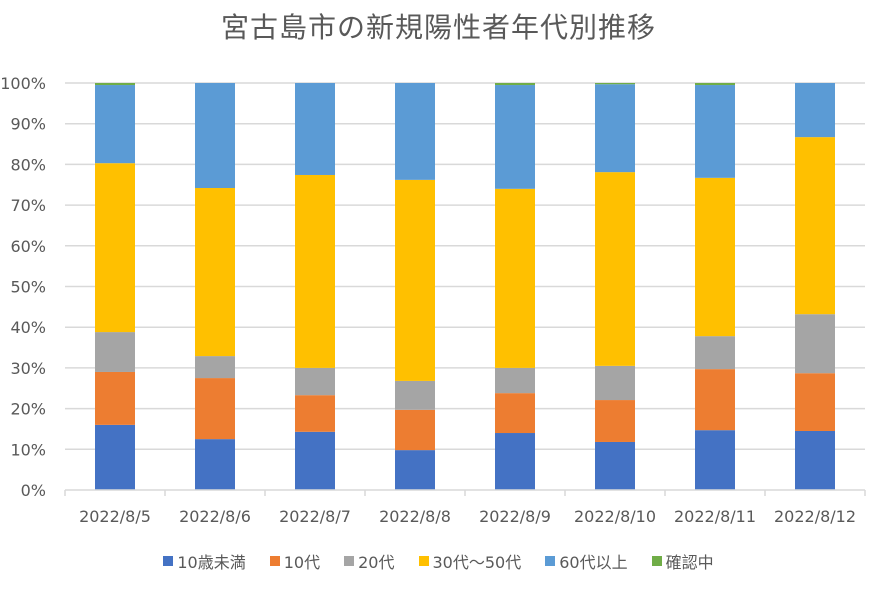  I want to click on y-tick-label: 0%, so click(33, 490).